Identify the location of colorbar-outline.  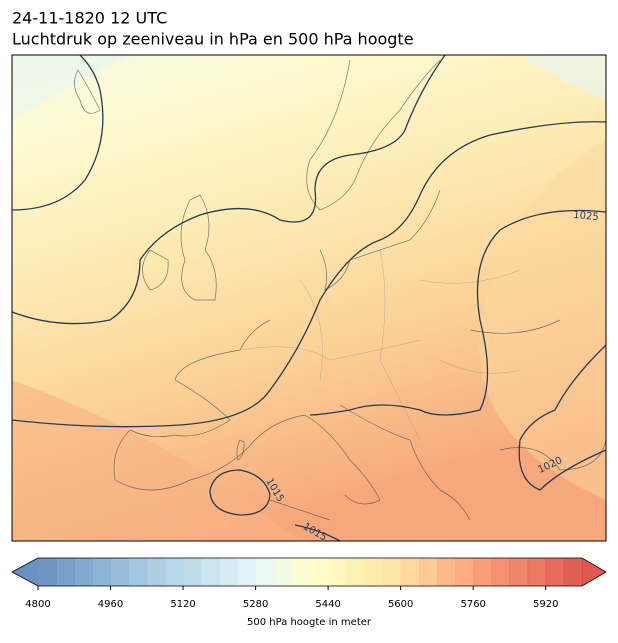
(309, 572).